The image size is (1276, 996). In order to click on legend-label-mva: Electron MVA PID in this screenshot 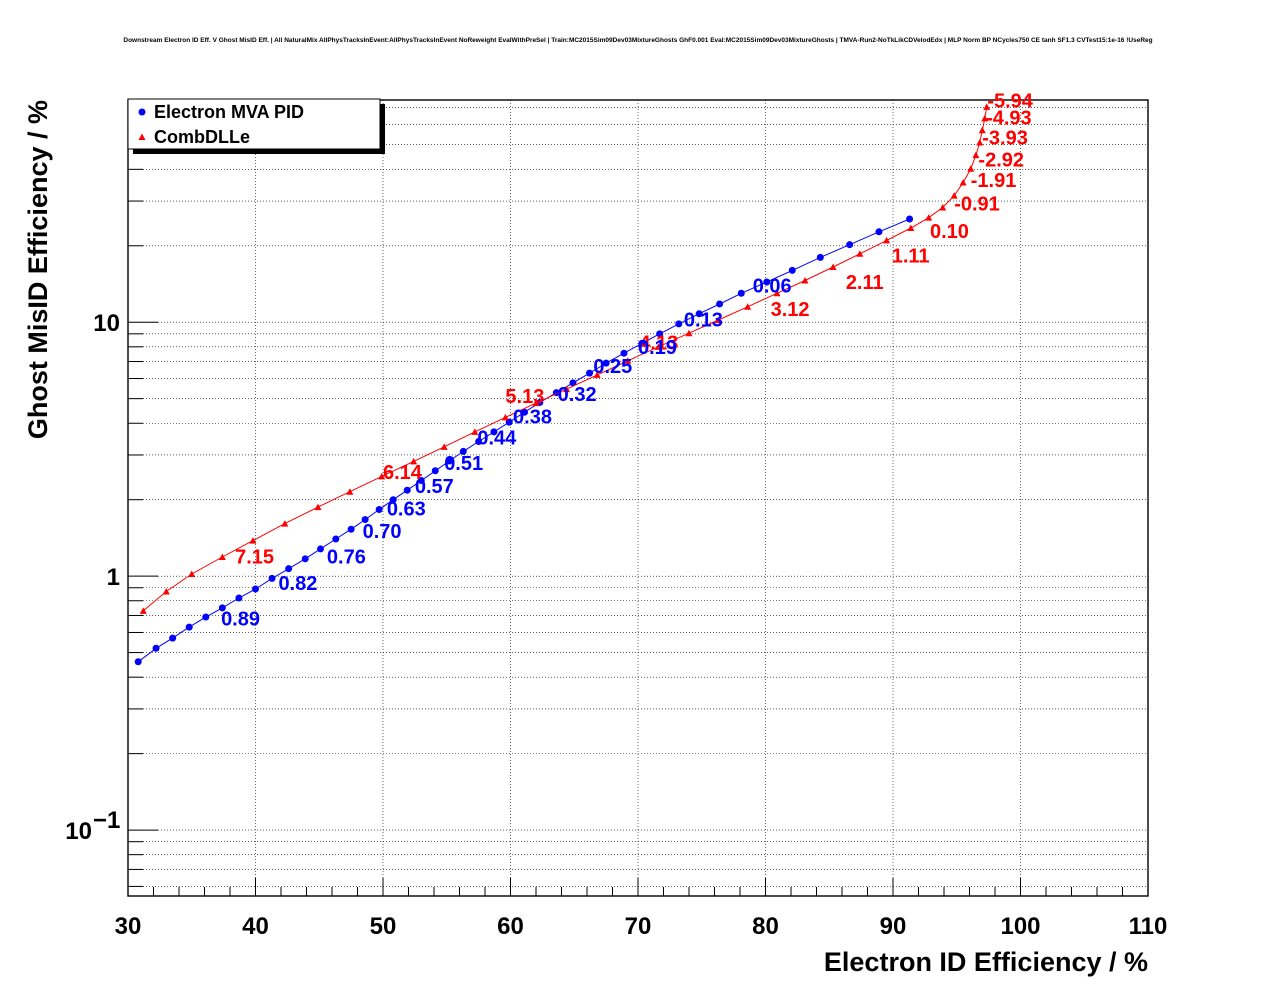, I will do `click(229, 112)`.